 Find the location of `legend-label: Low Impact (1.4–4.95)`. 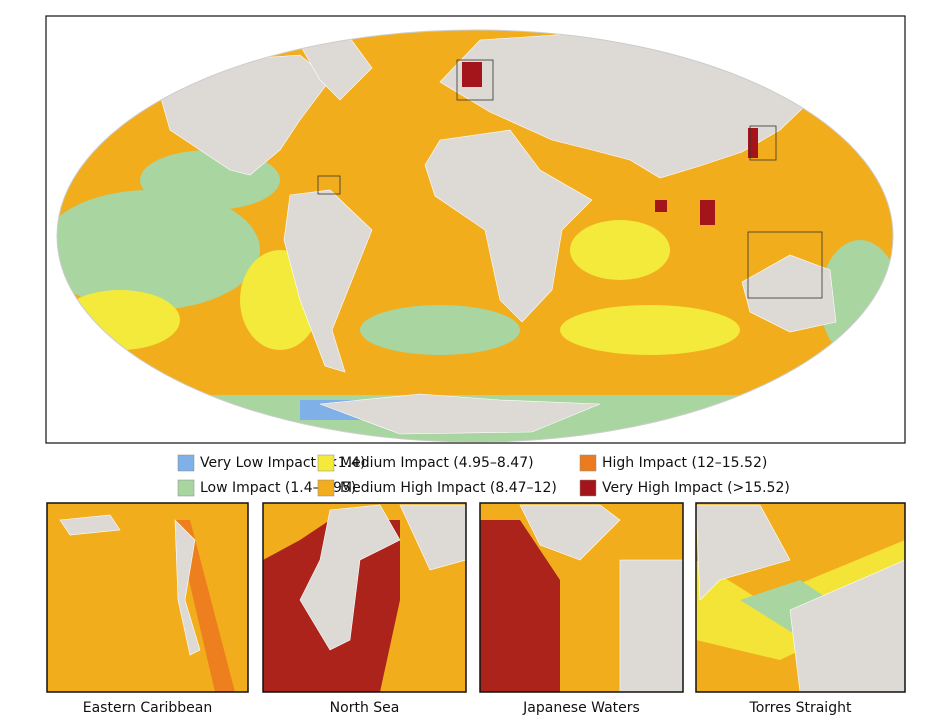

legend-label: Low Impact (1.4–4.95) is located at coordinates (278, 488).